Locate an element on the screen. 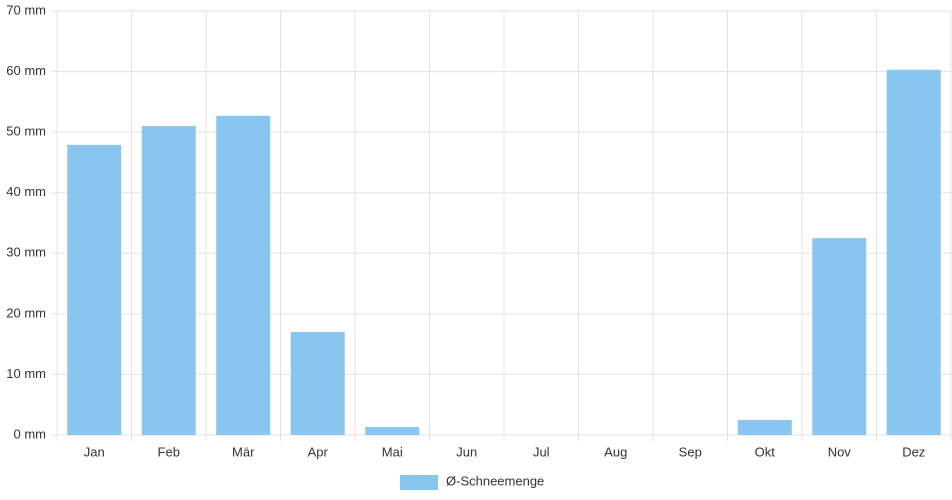 This screenshot has width=952, height=500. x-tick-label: Dez is located at coordinates (913, 451).